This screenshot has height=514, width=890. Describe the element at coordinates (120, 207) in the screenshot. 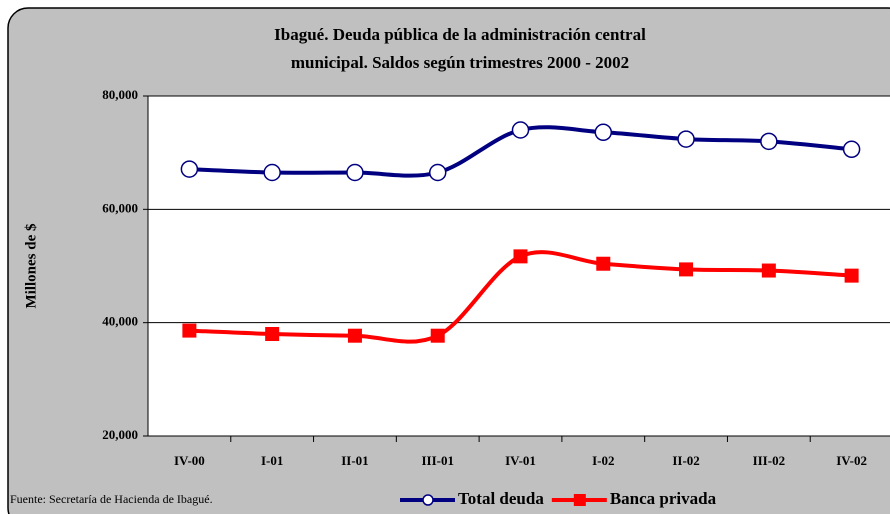

I see `y-tick-label: 60,000` at that location.